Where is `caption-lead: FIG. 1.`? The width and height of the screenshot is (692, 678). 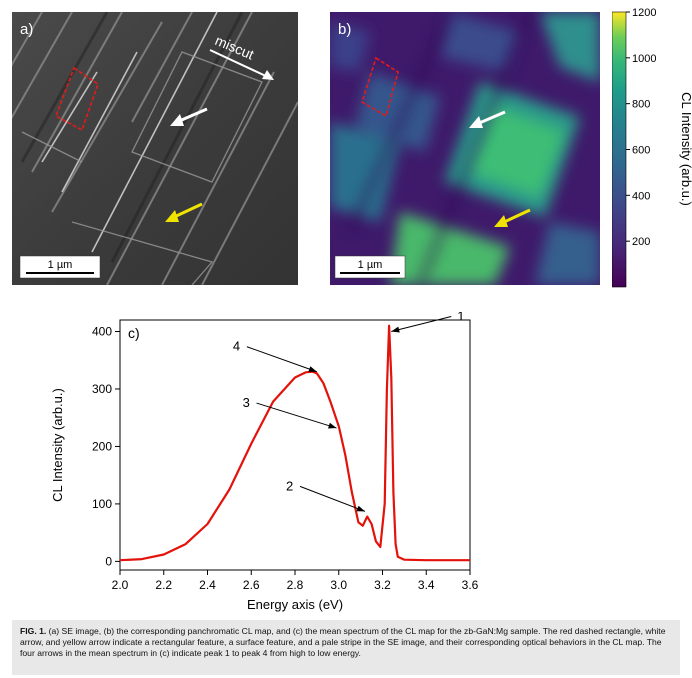 caption-lead: FIG. 1. is located at coordinates (33, 631).